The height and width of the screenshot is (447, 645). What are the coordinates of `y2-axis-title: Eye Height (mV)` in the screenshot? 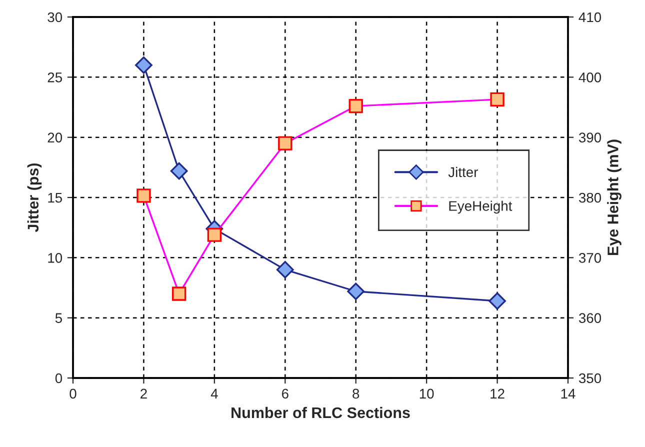 It's located at (614, 198).